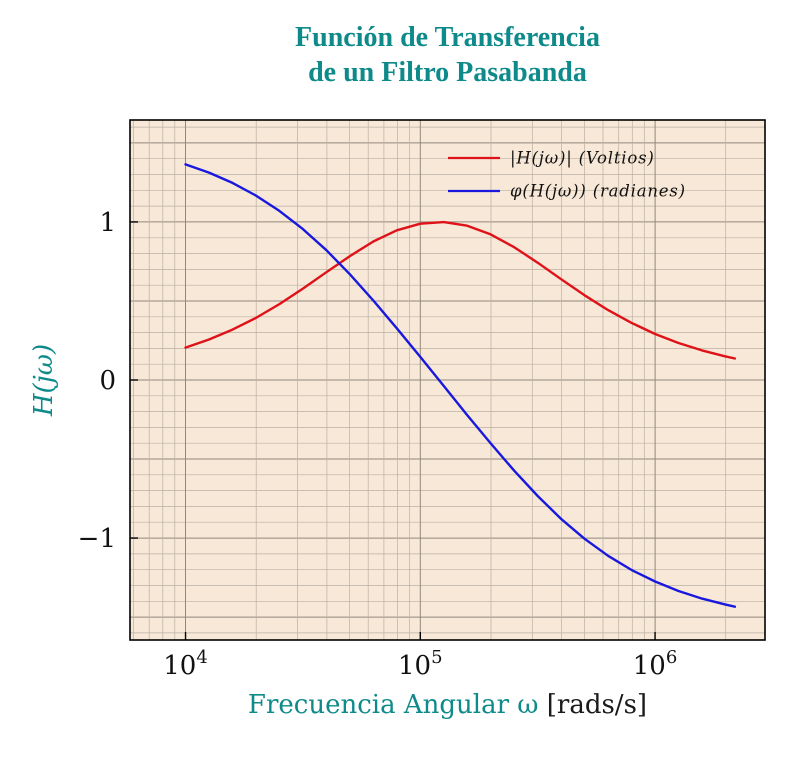  What do you see at coordinates (97, 539) in the screenshot?
I see `y-tick-label: −1` at bounding box center [97, 539].